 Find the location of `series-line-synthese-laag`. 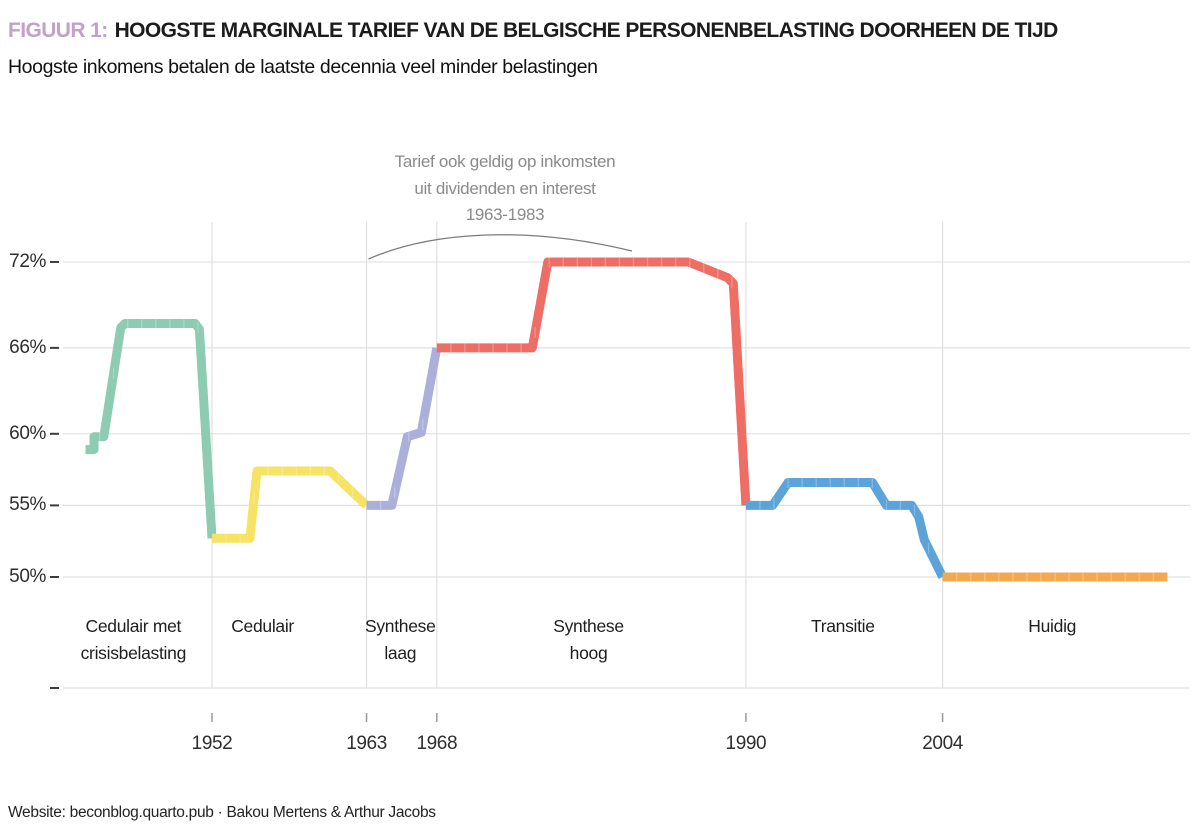

series-line-synthese-laag is located at coordinates (404, 428).